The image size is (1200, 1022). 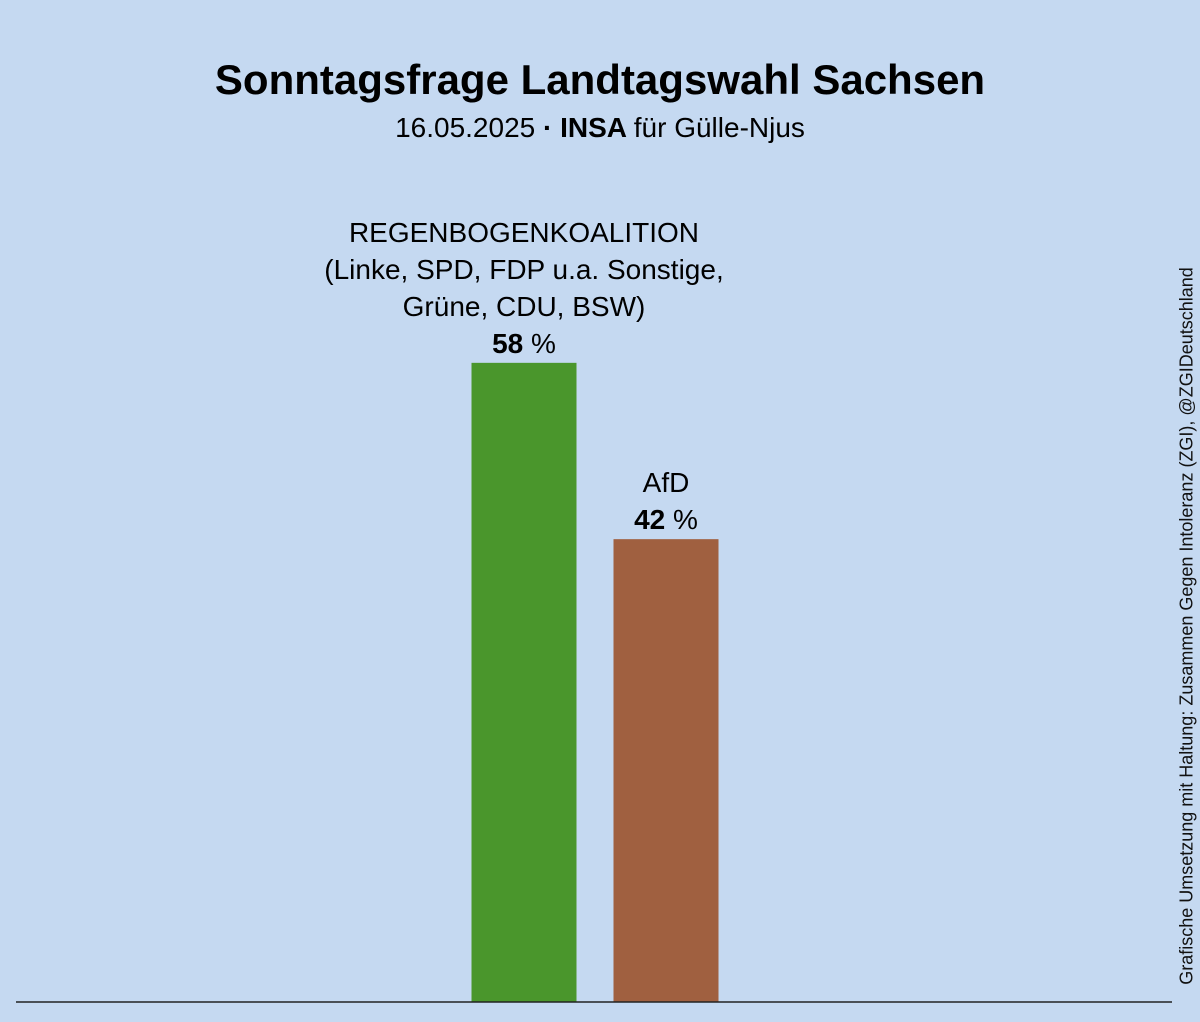 I want to click on value-label-1: 58 %, so click(x=524, y=343).